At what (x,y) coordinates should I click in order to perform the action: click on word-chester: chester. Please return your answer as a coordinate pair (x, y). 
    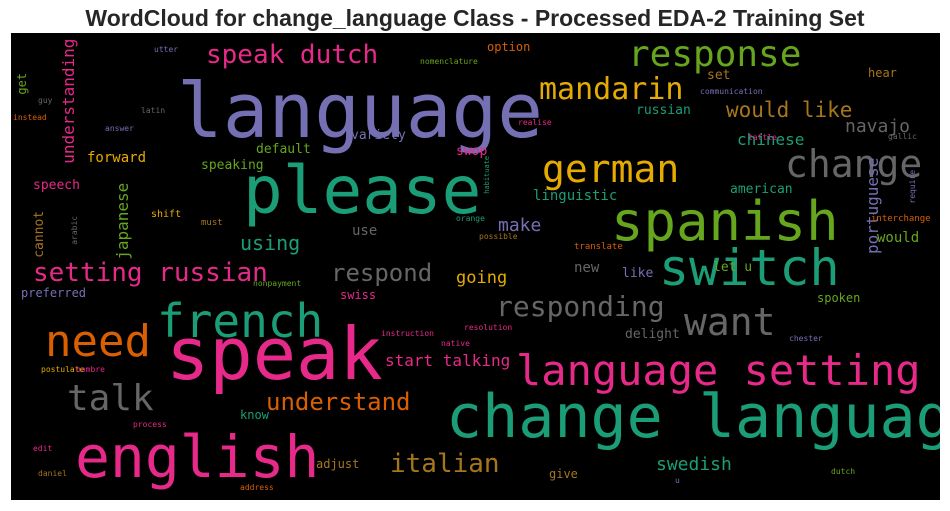
    Looking at the image, I should click on (806, 338).